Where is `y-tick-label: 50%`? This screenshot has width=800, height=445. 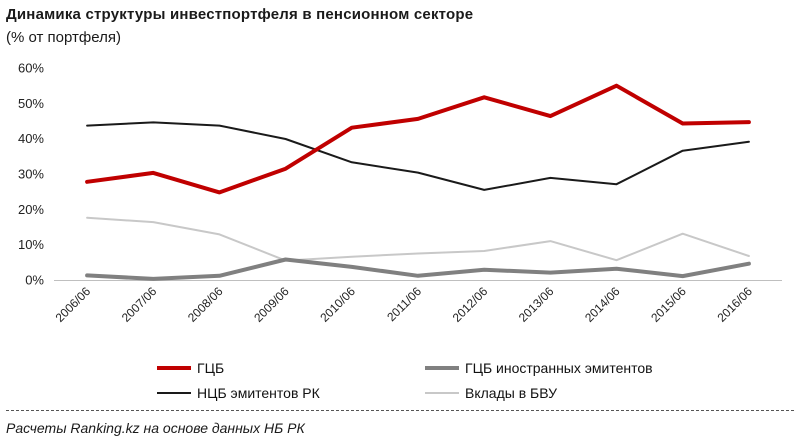
y-tick-label: 50% is located at coordinates (31, 103).